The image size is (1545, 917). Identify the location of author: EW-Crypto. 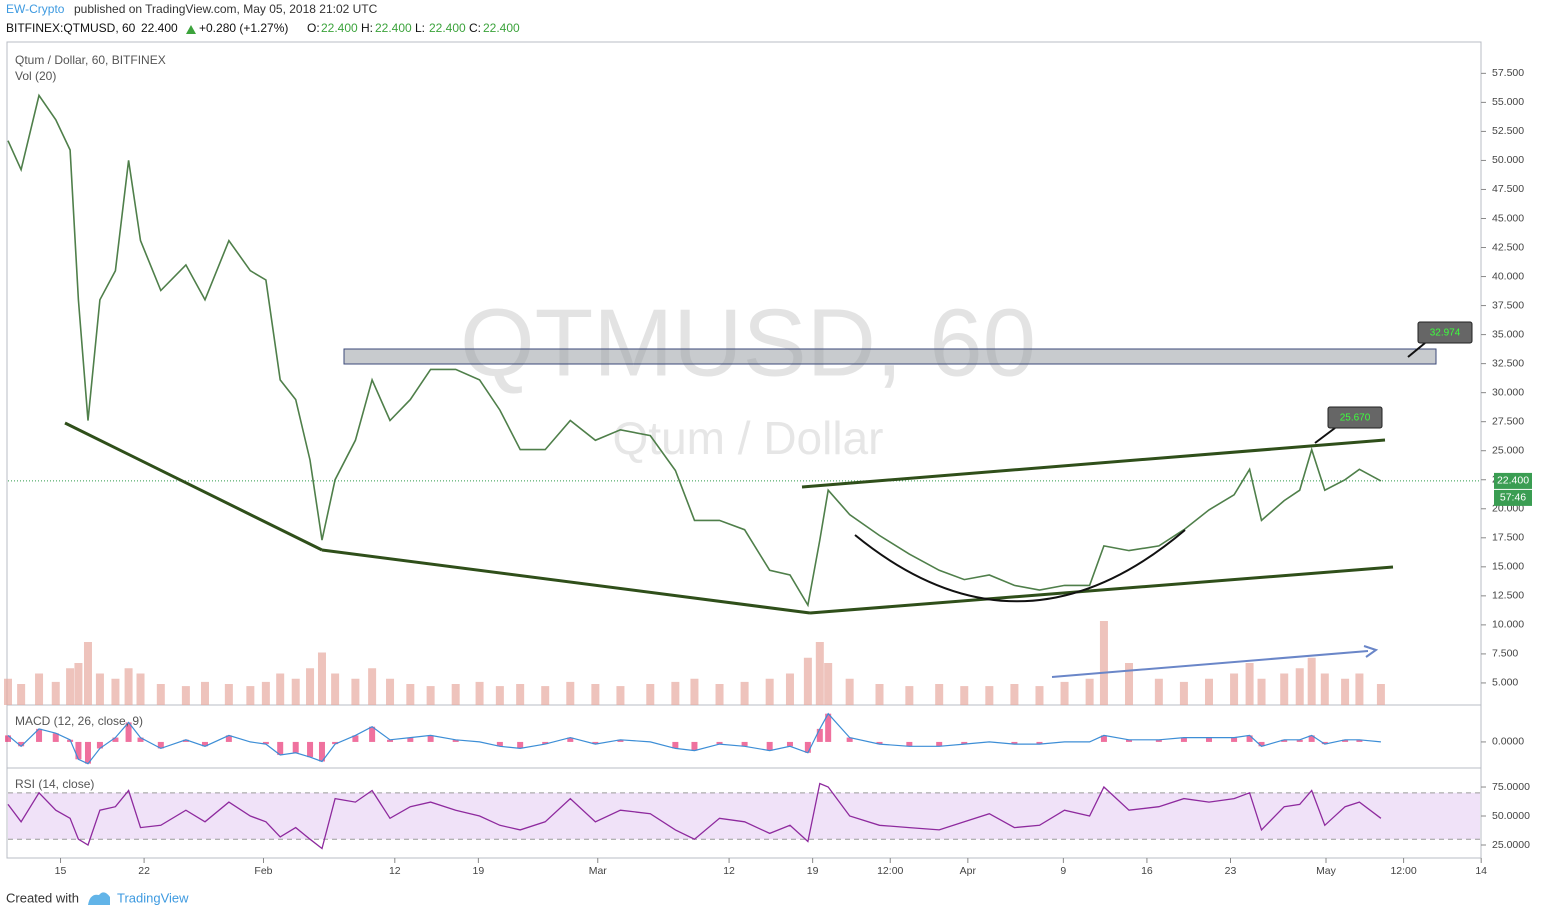
(35, 9).